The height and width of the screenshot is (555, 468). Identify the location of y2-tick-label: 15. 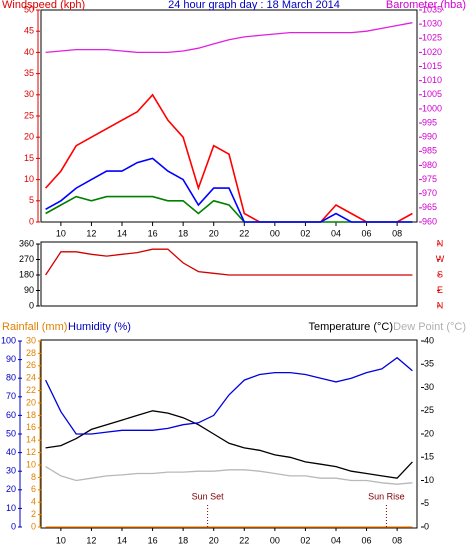
(429, 457).